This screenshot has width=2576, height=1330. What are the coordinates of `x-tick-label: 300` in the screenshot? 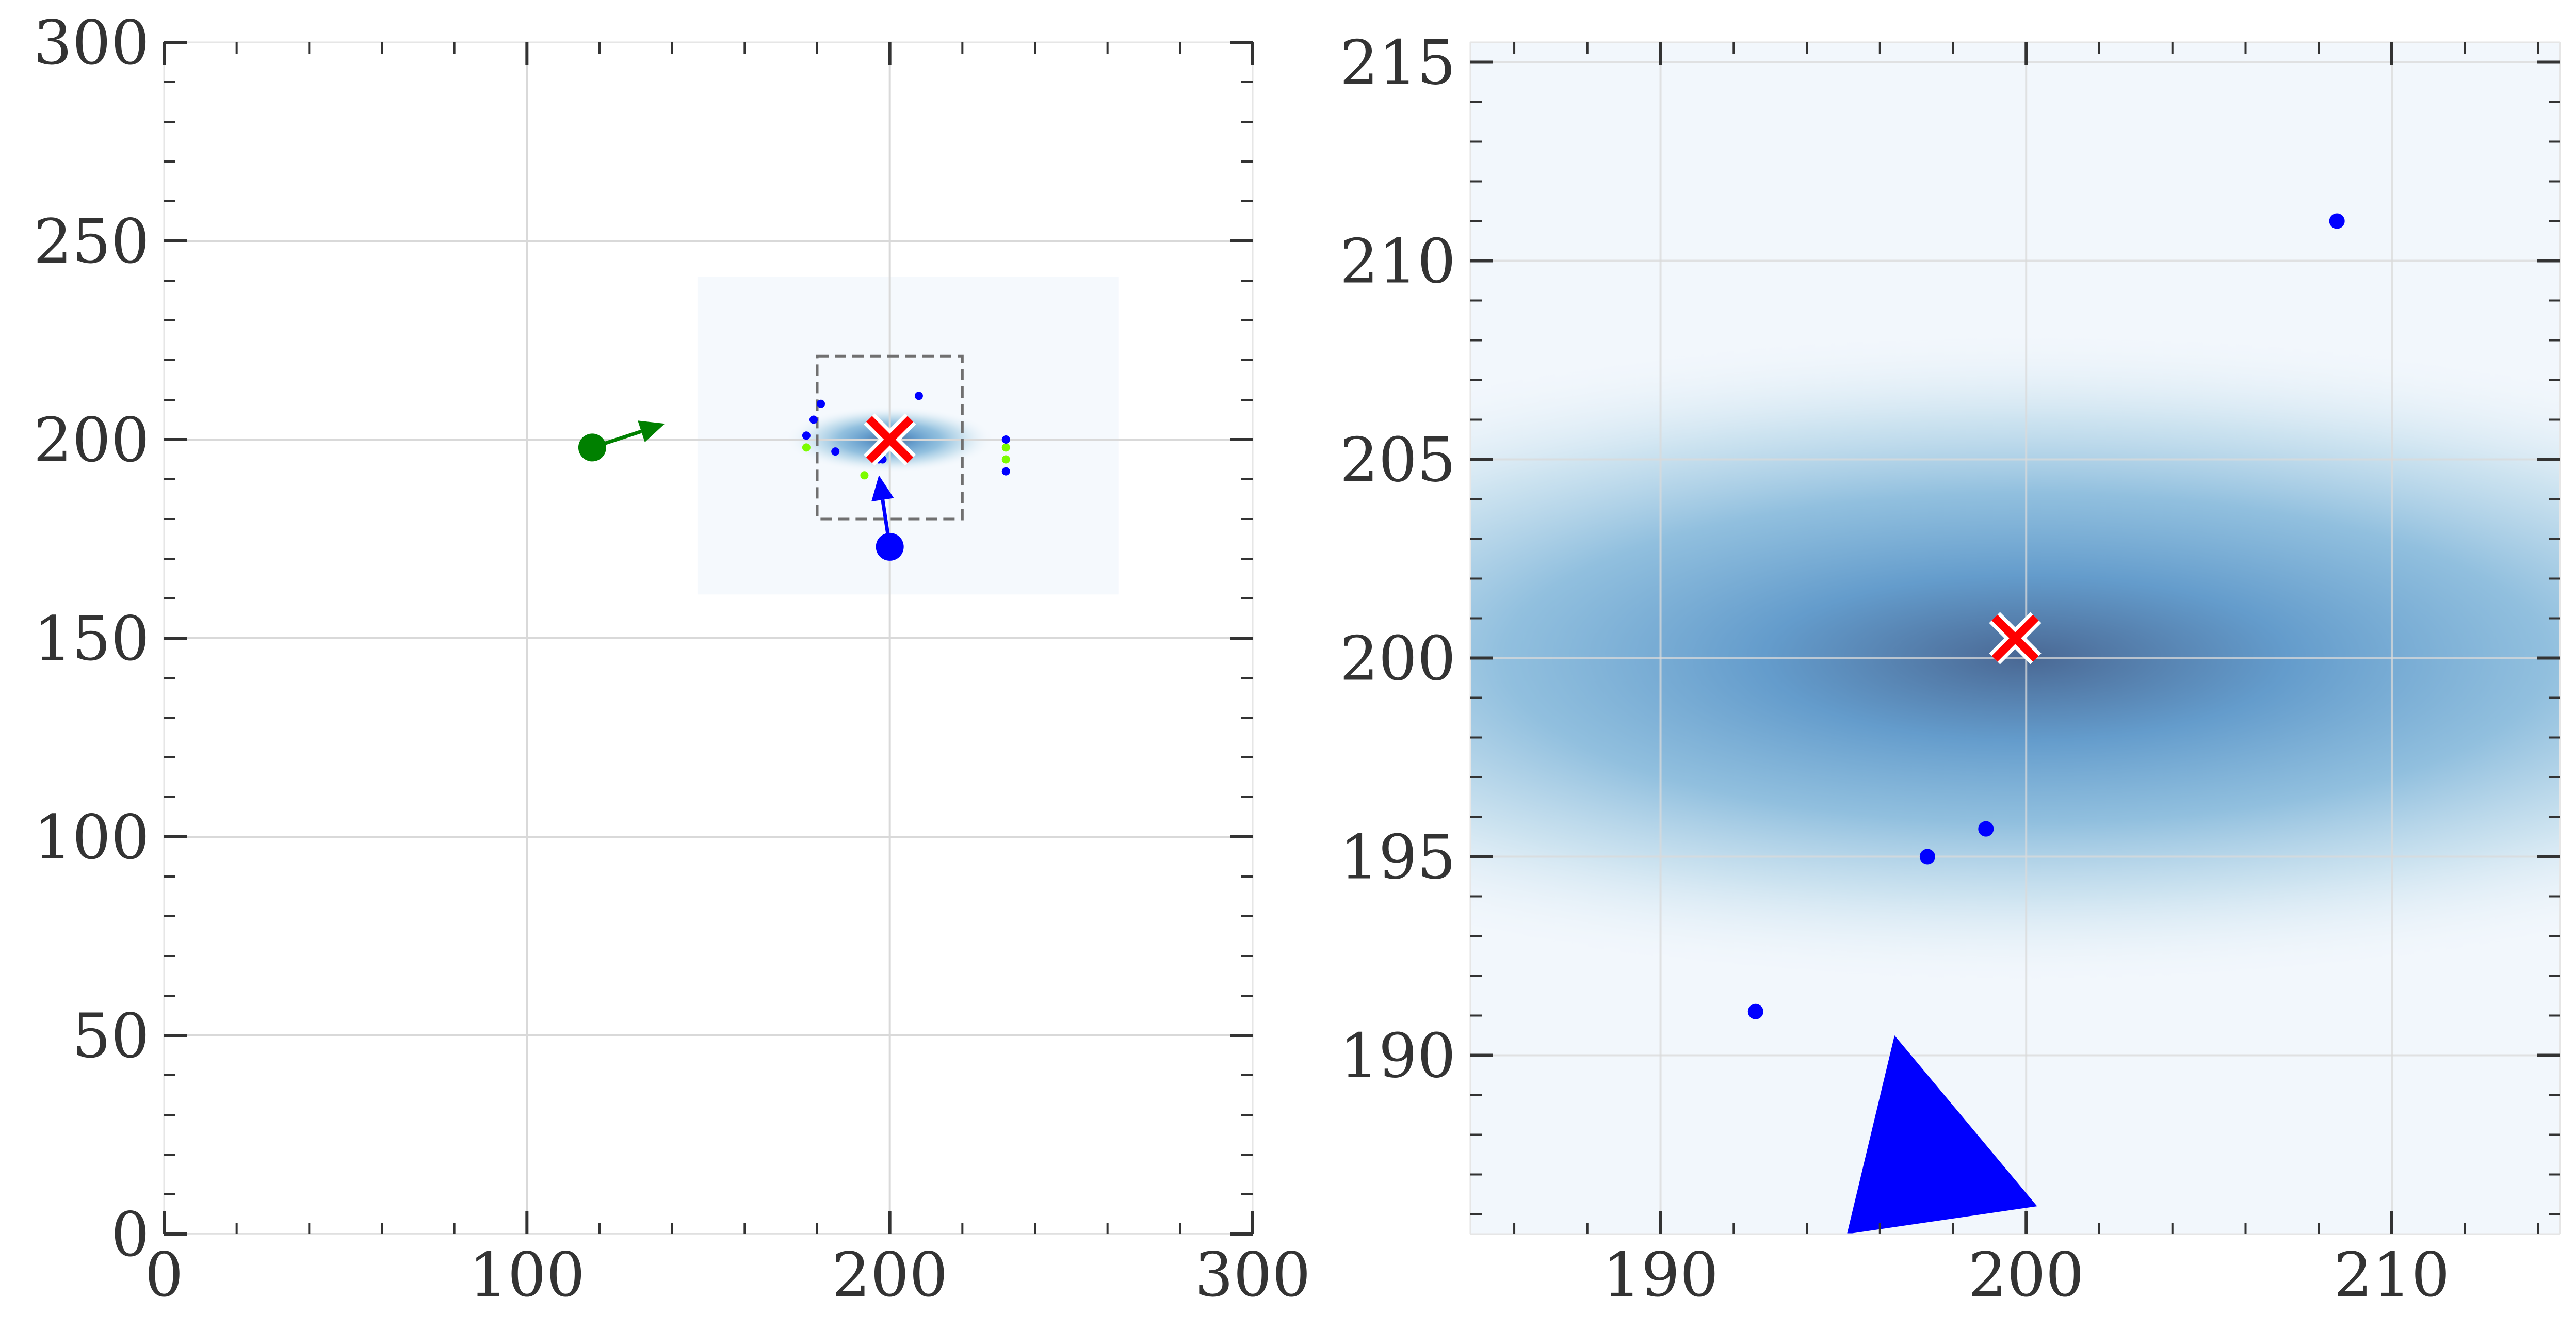 It's located at (1252, 1274).